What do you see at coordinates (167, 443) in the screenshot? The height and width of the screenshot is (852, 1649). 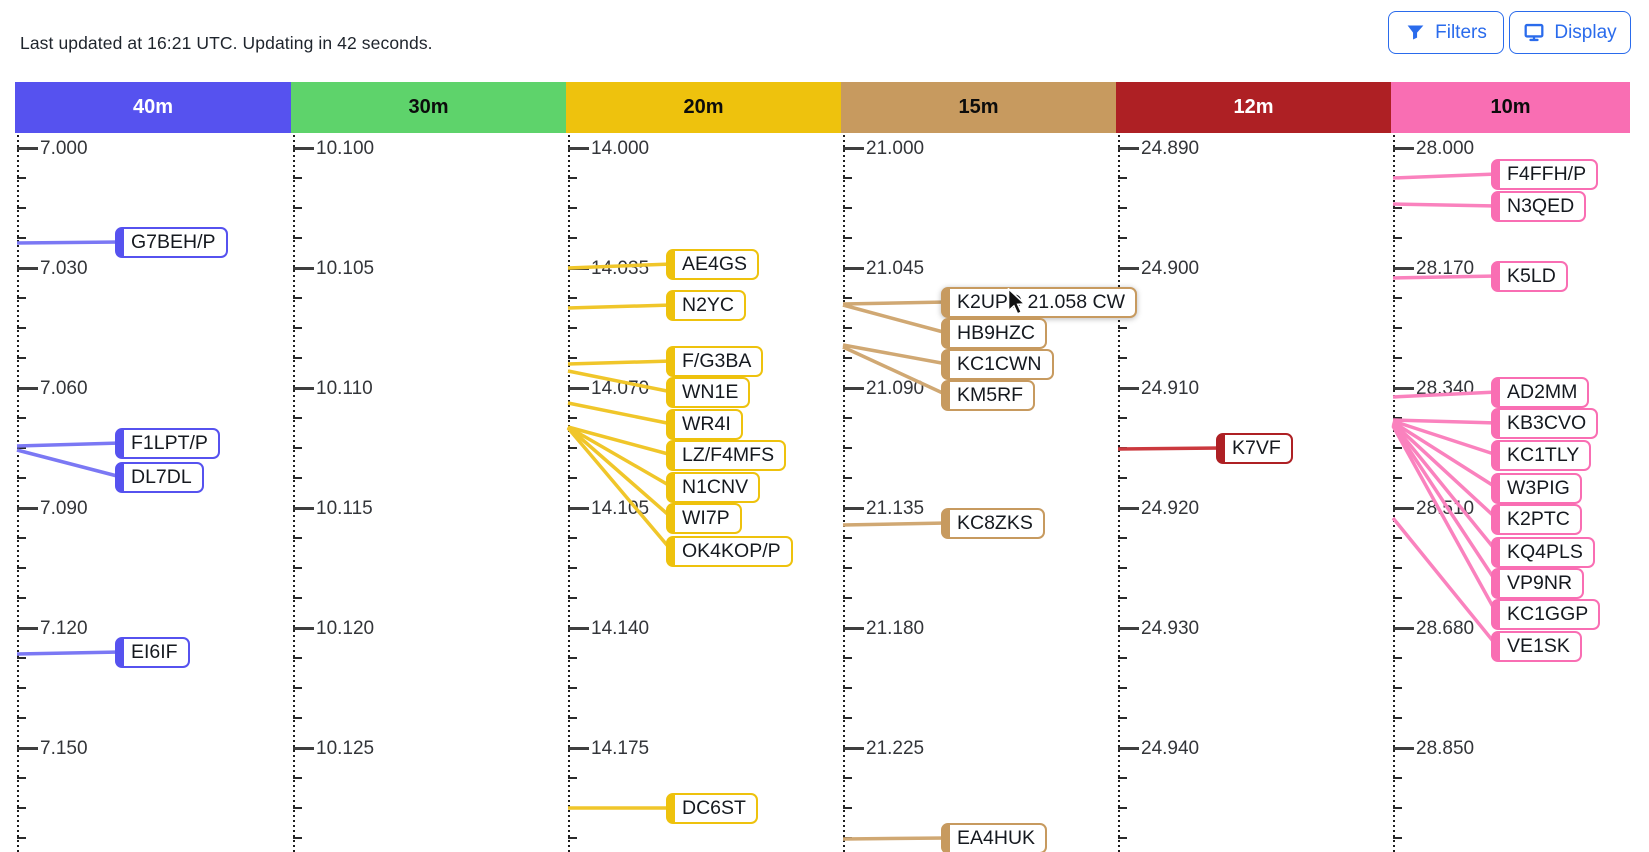 I see `spot-badge-F1LPT/P: F1LPT/P` at bounding box center [167, 443].